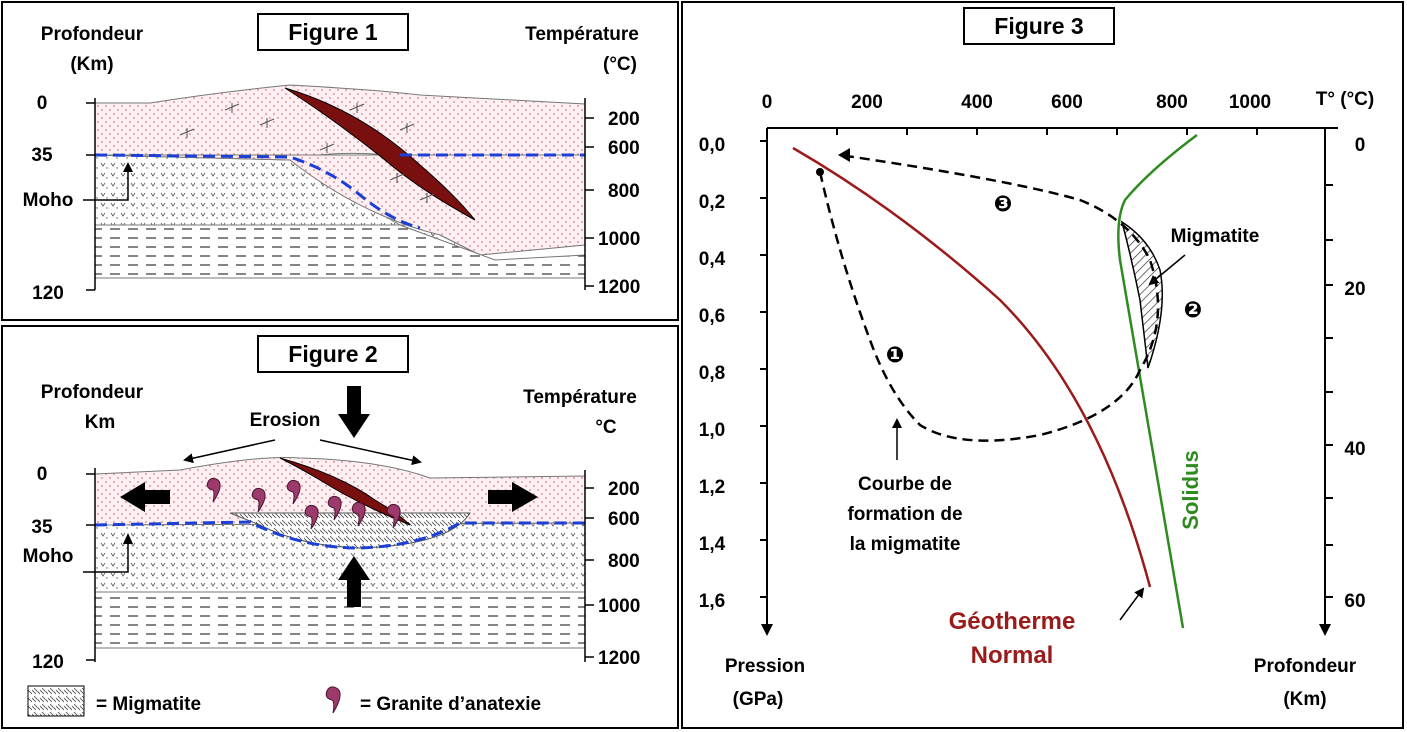 Image resolution: width=1407 pixels, height=732 pixels. I want to click on figure1-slab, so click(380, 154).